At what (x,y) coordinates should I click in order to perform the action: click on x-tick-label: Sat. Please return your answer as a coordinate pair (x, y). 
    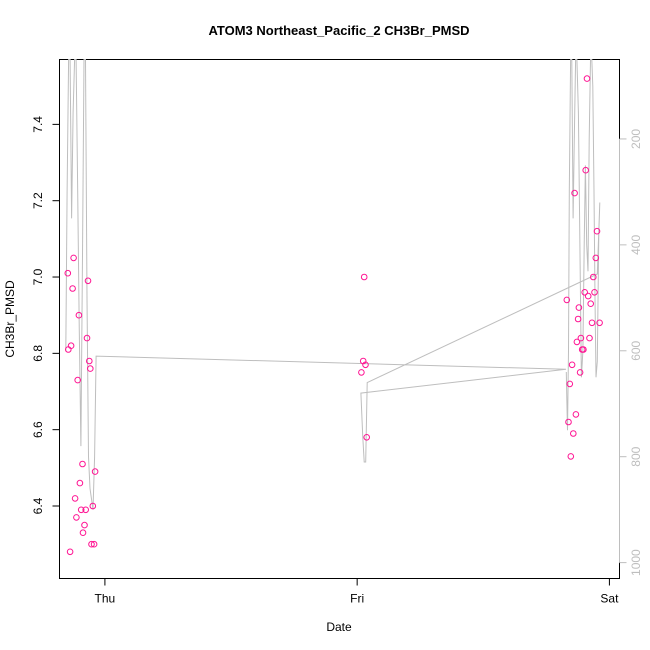
    Looking at the image, I should click on (609, 599).